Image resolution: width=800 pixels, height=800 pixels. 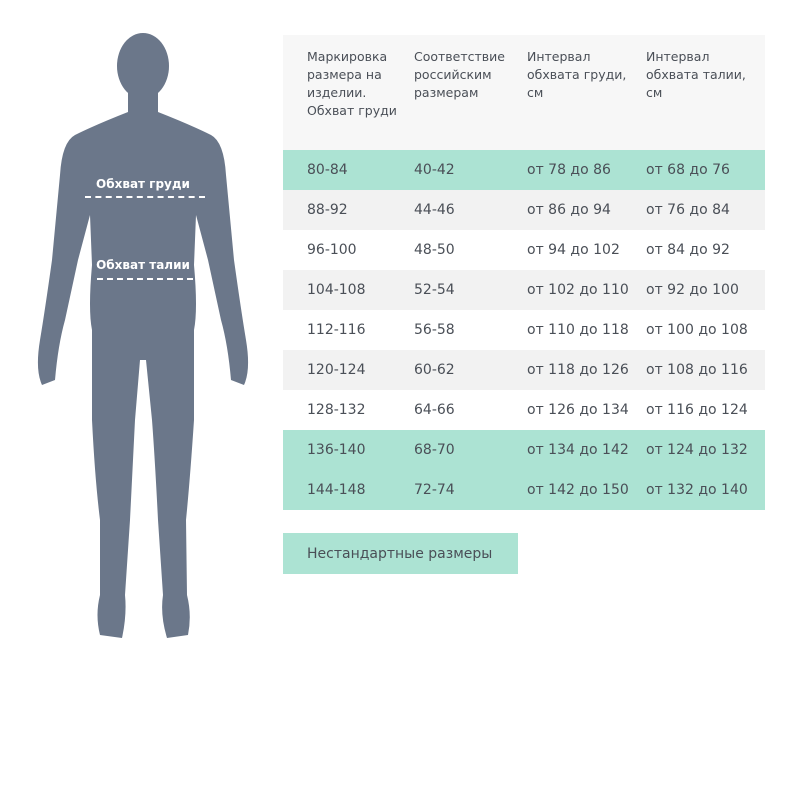 What do you see at coordinates (578, 490) in the screenshot?
I see `table-cell: от 142 до 150` at bounding box center [578, 490].